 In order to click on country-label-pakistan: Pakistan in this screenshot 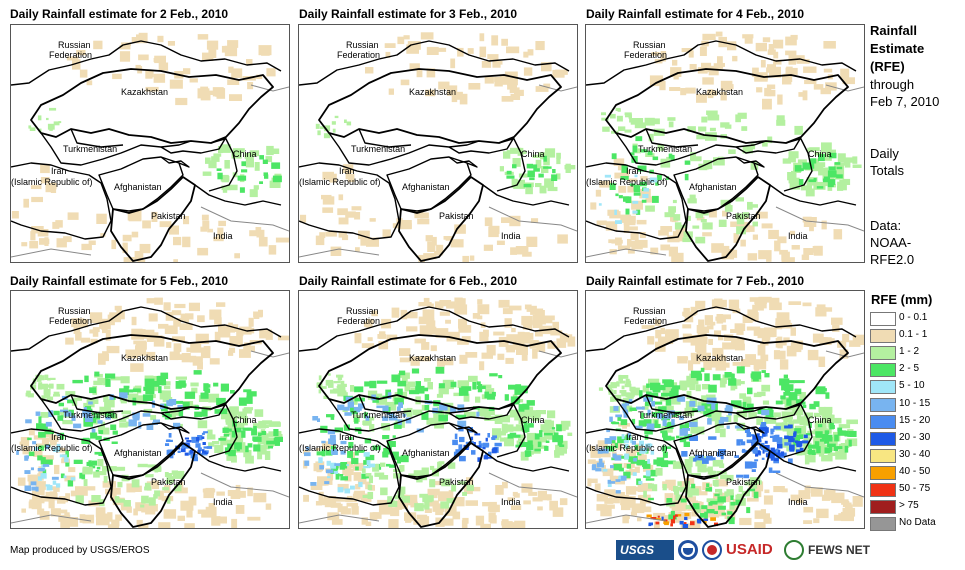, I will do `click(168, 216)`.